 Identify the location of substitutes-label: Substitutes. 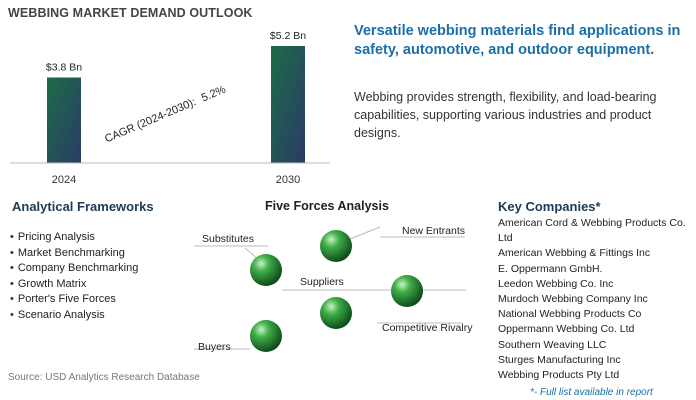
(228, 239).